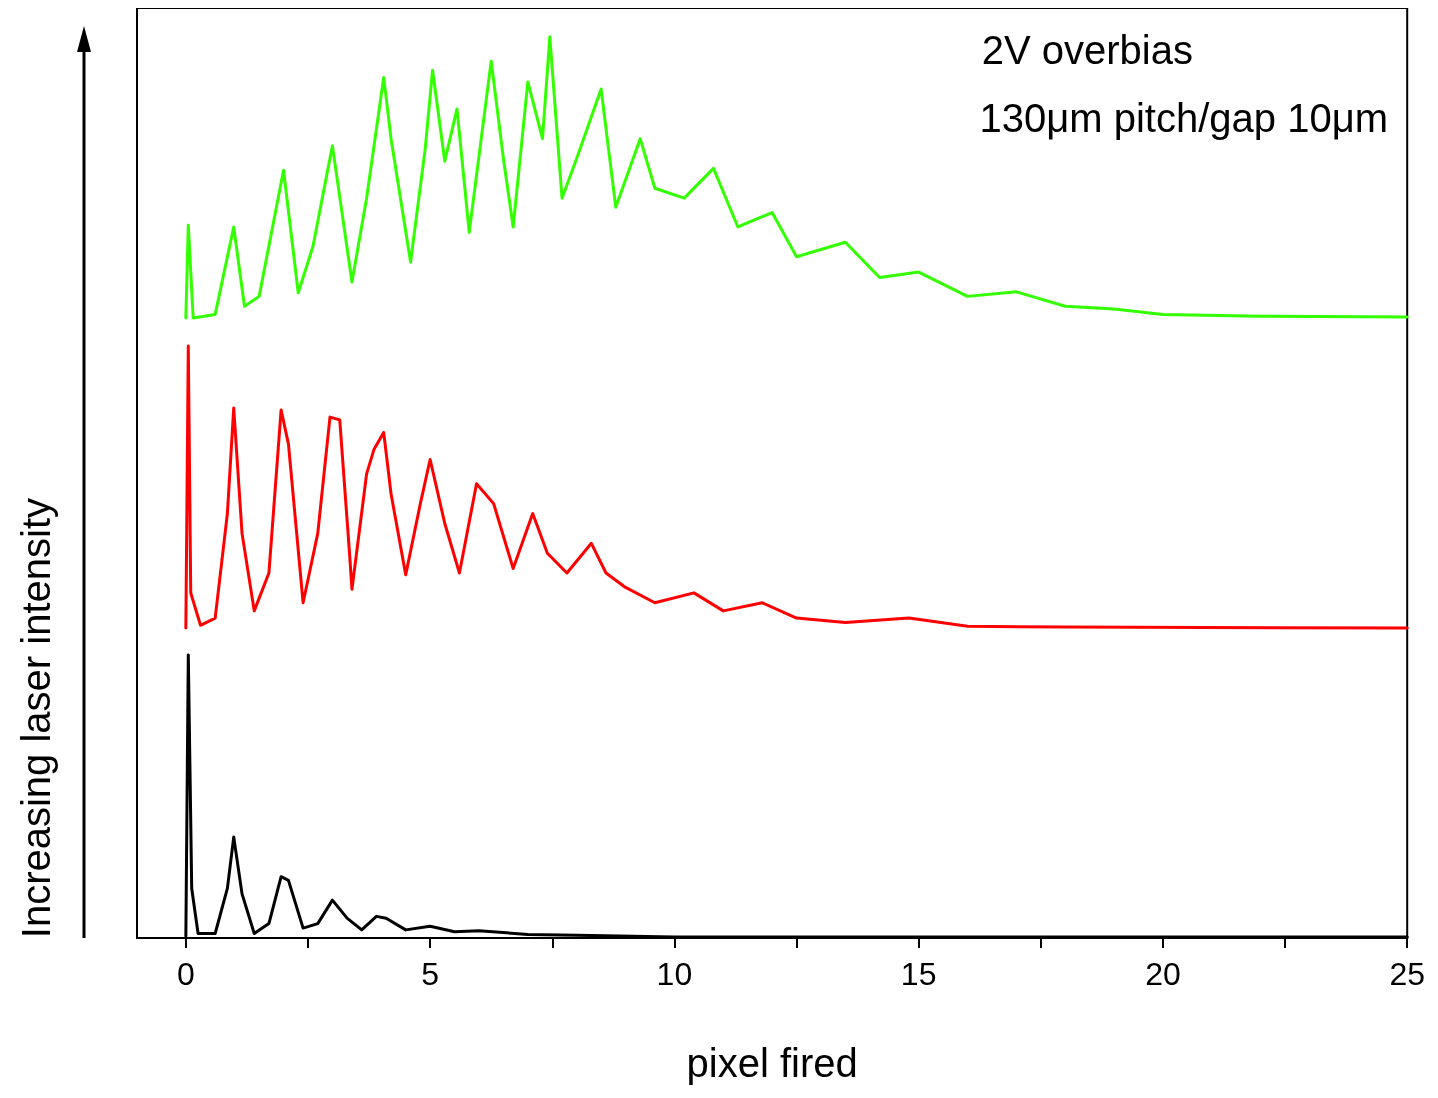  Describe the element at coordinates (918, 974) in the screenshot. I see `x-tick-label: 15` at that location.